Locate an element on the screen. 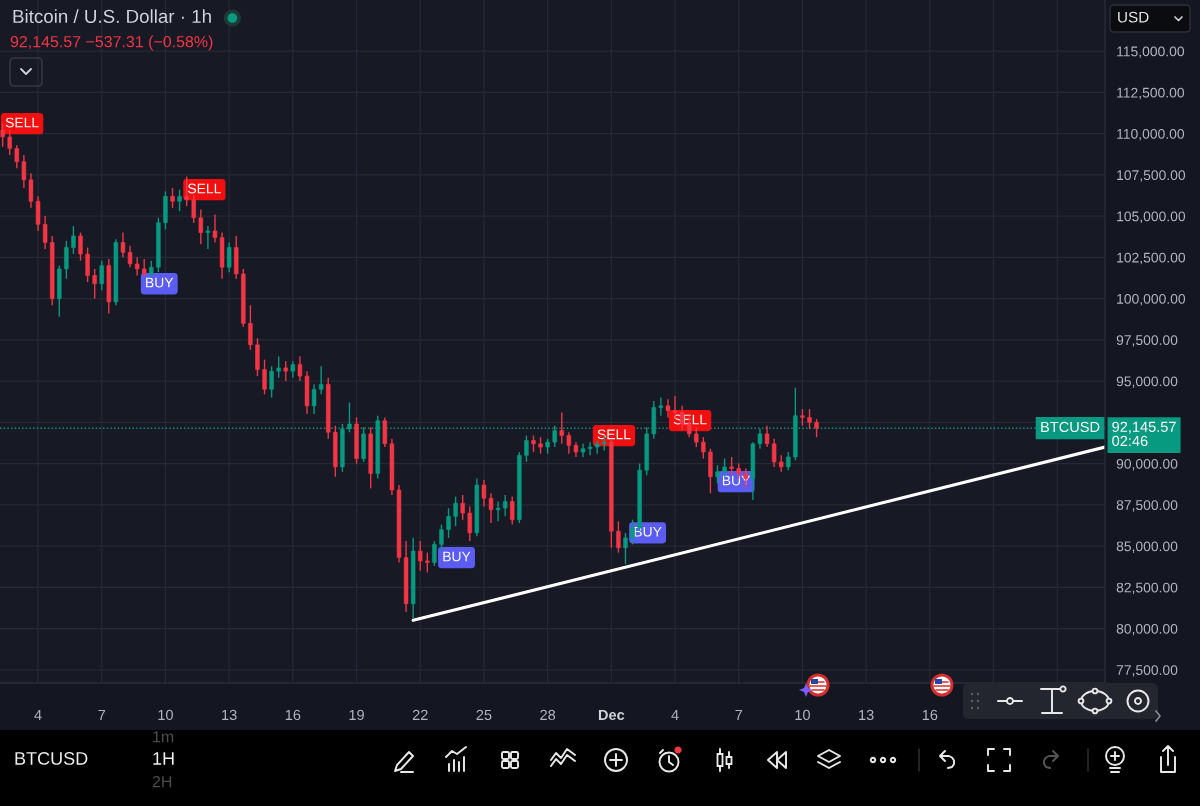 This screenshot has width=1200, height=806. x-tick-label: 22 is located at coordinates (420, 714).